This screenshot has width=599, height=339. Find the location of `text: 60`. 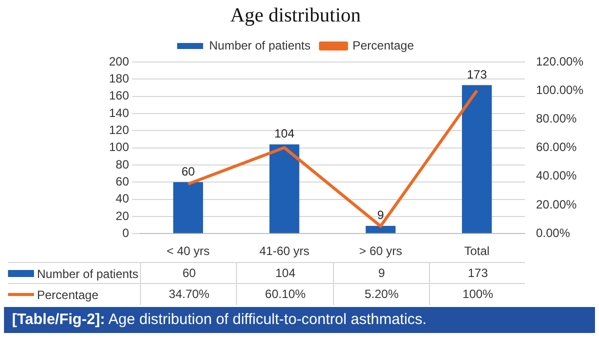

text: 60 is located at coordinates (188, 171).